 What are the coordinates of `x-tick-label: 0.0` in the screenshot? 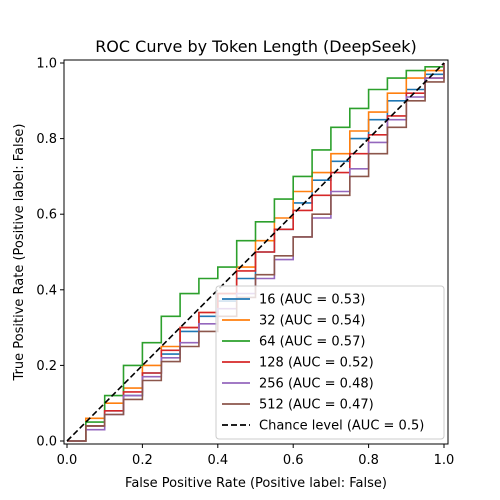 It's located at (67, 460).